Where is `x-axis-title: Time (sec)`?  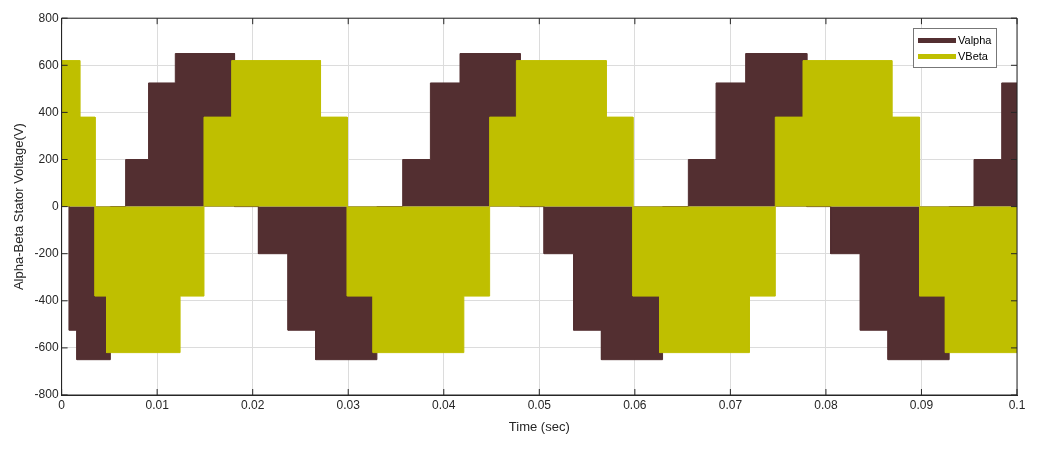 x-axis-title: Time (sec) is located at coordinates (539, 426).